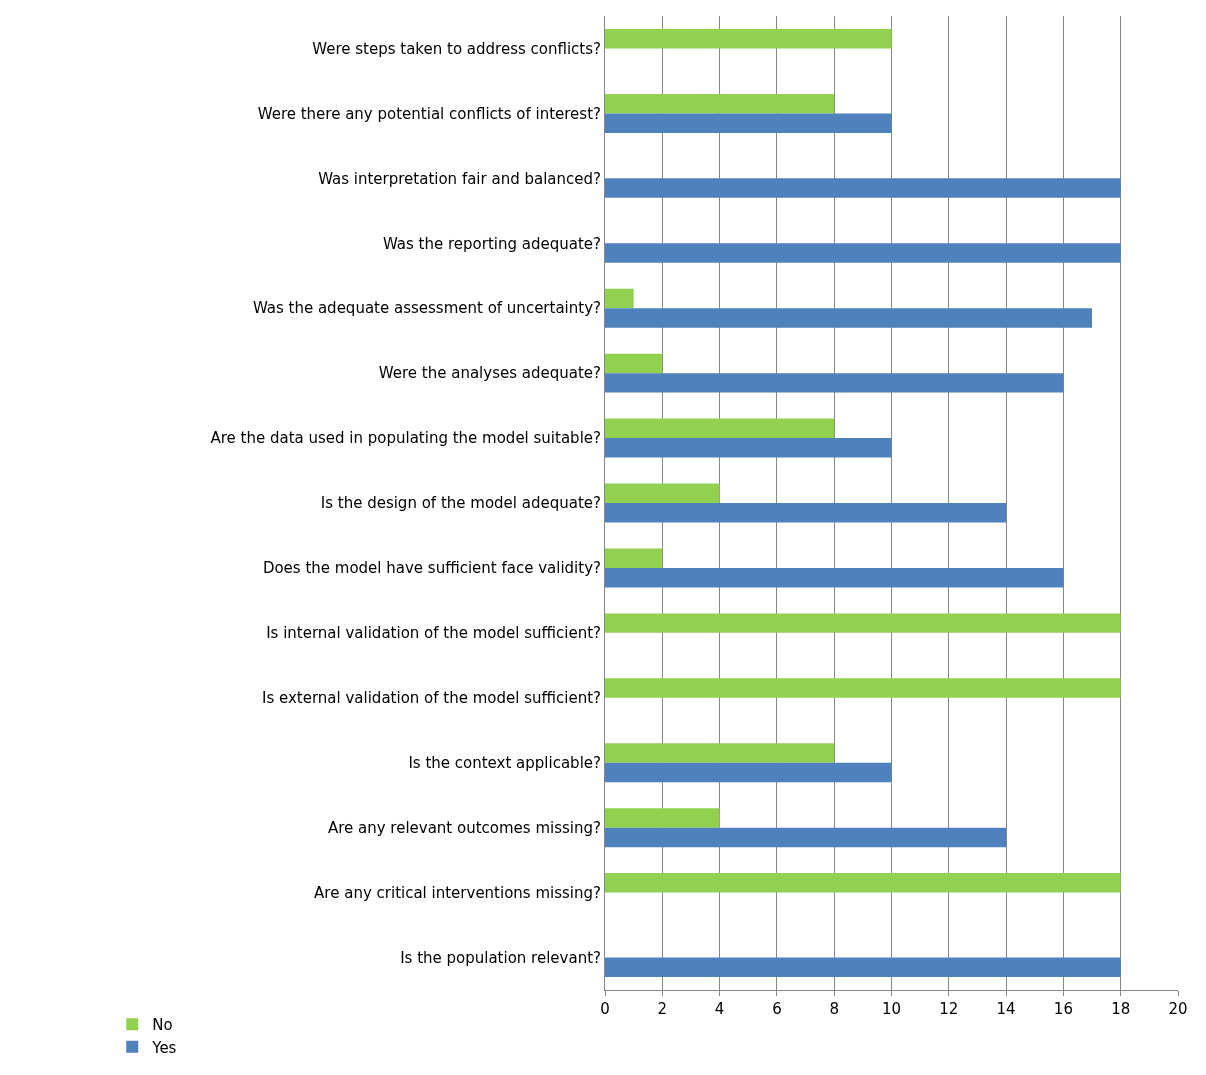 Image resolution: width=1206 pixels, height=1075 pixels. Describe the element at coordinates (662, 1009) in the screenshot. I see `x-tick-label: 2` at that location.